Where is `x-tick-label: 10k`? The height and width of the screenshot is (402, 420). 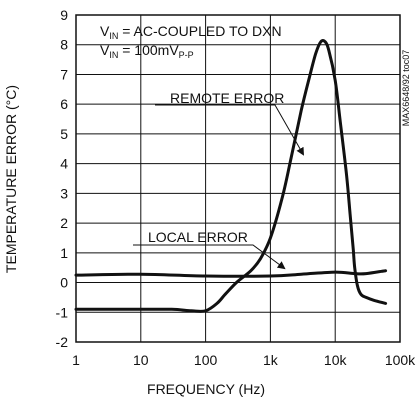
x-tick-label: 10k is located at coordinates (336, 360).